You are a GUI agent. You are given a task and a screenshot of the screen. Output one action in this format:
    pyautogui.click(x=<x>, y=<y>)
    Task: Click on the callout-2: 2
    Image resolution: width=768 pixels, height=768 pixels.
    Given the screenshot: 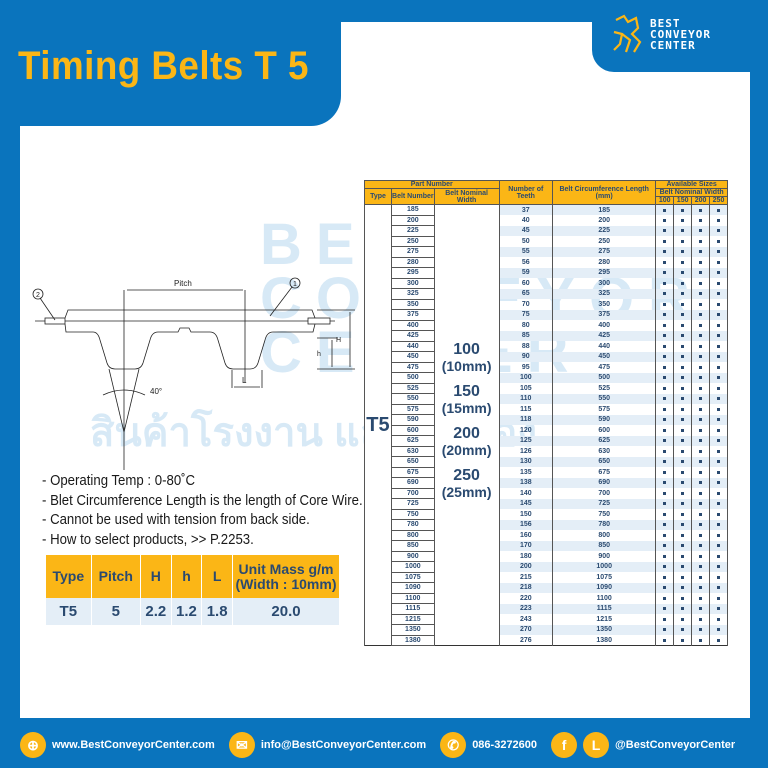 What is the action you would take?
    pyautogui.click(x=38, y=295)
    